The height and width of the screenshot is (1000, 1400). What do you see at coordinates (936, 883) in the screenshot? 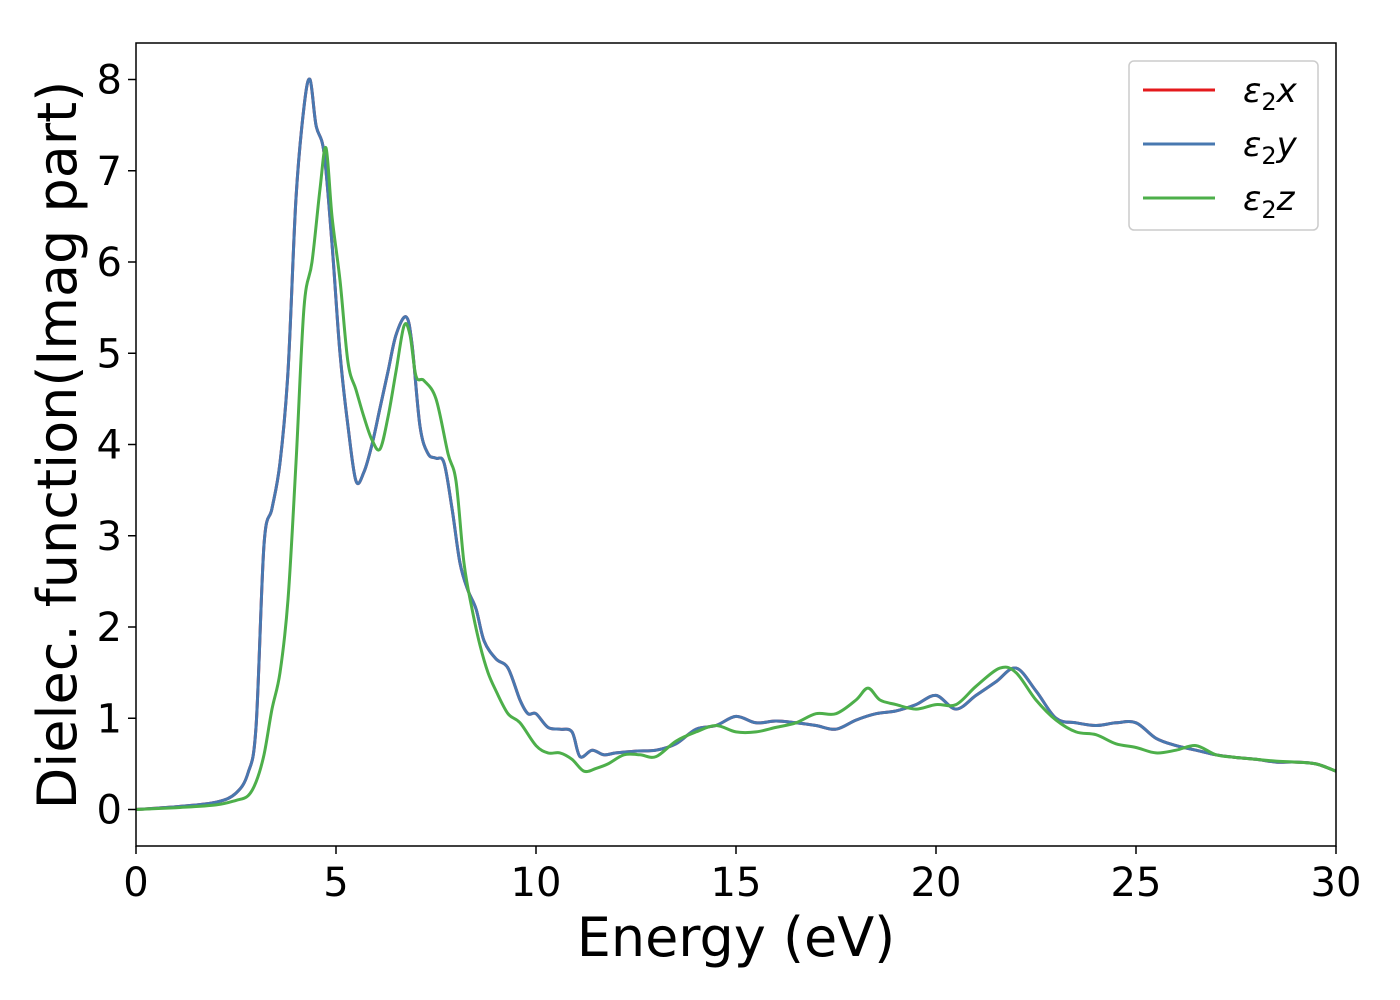
I see `x-tick-label: 20` at bounding box center [936, 883].